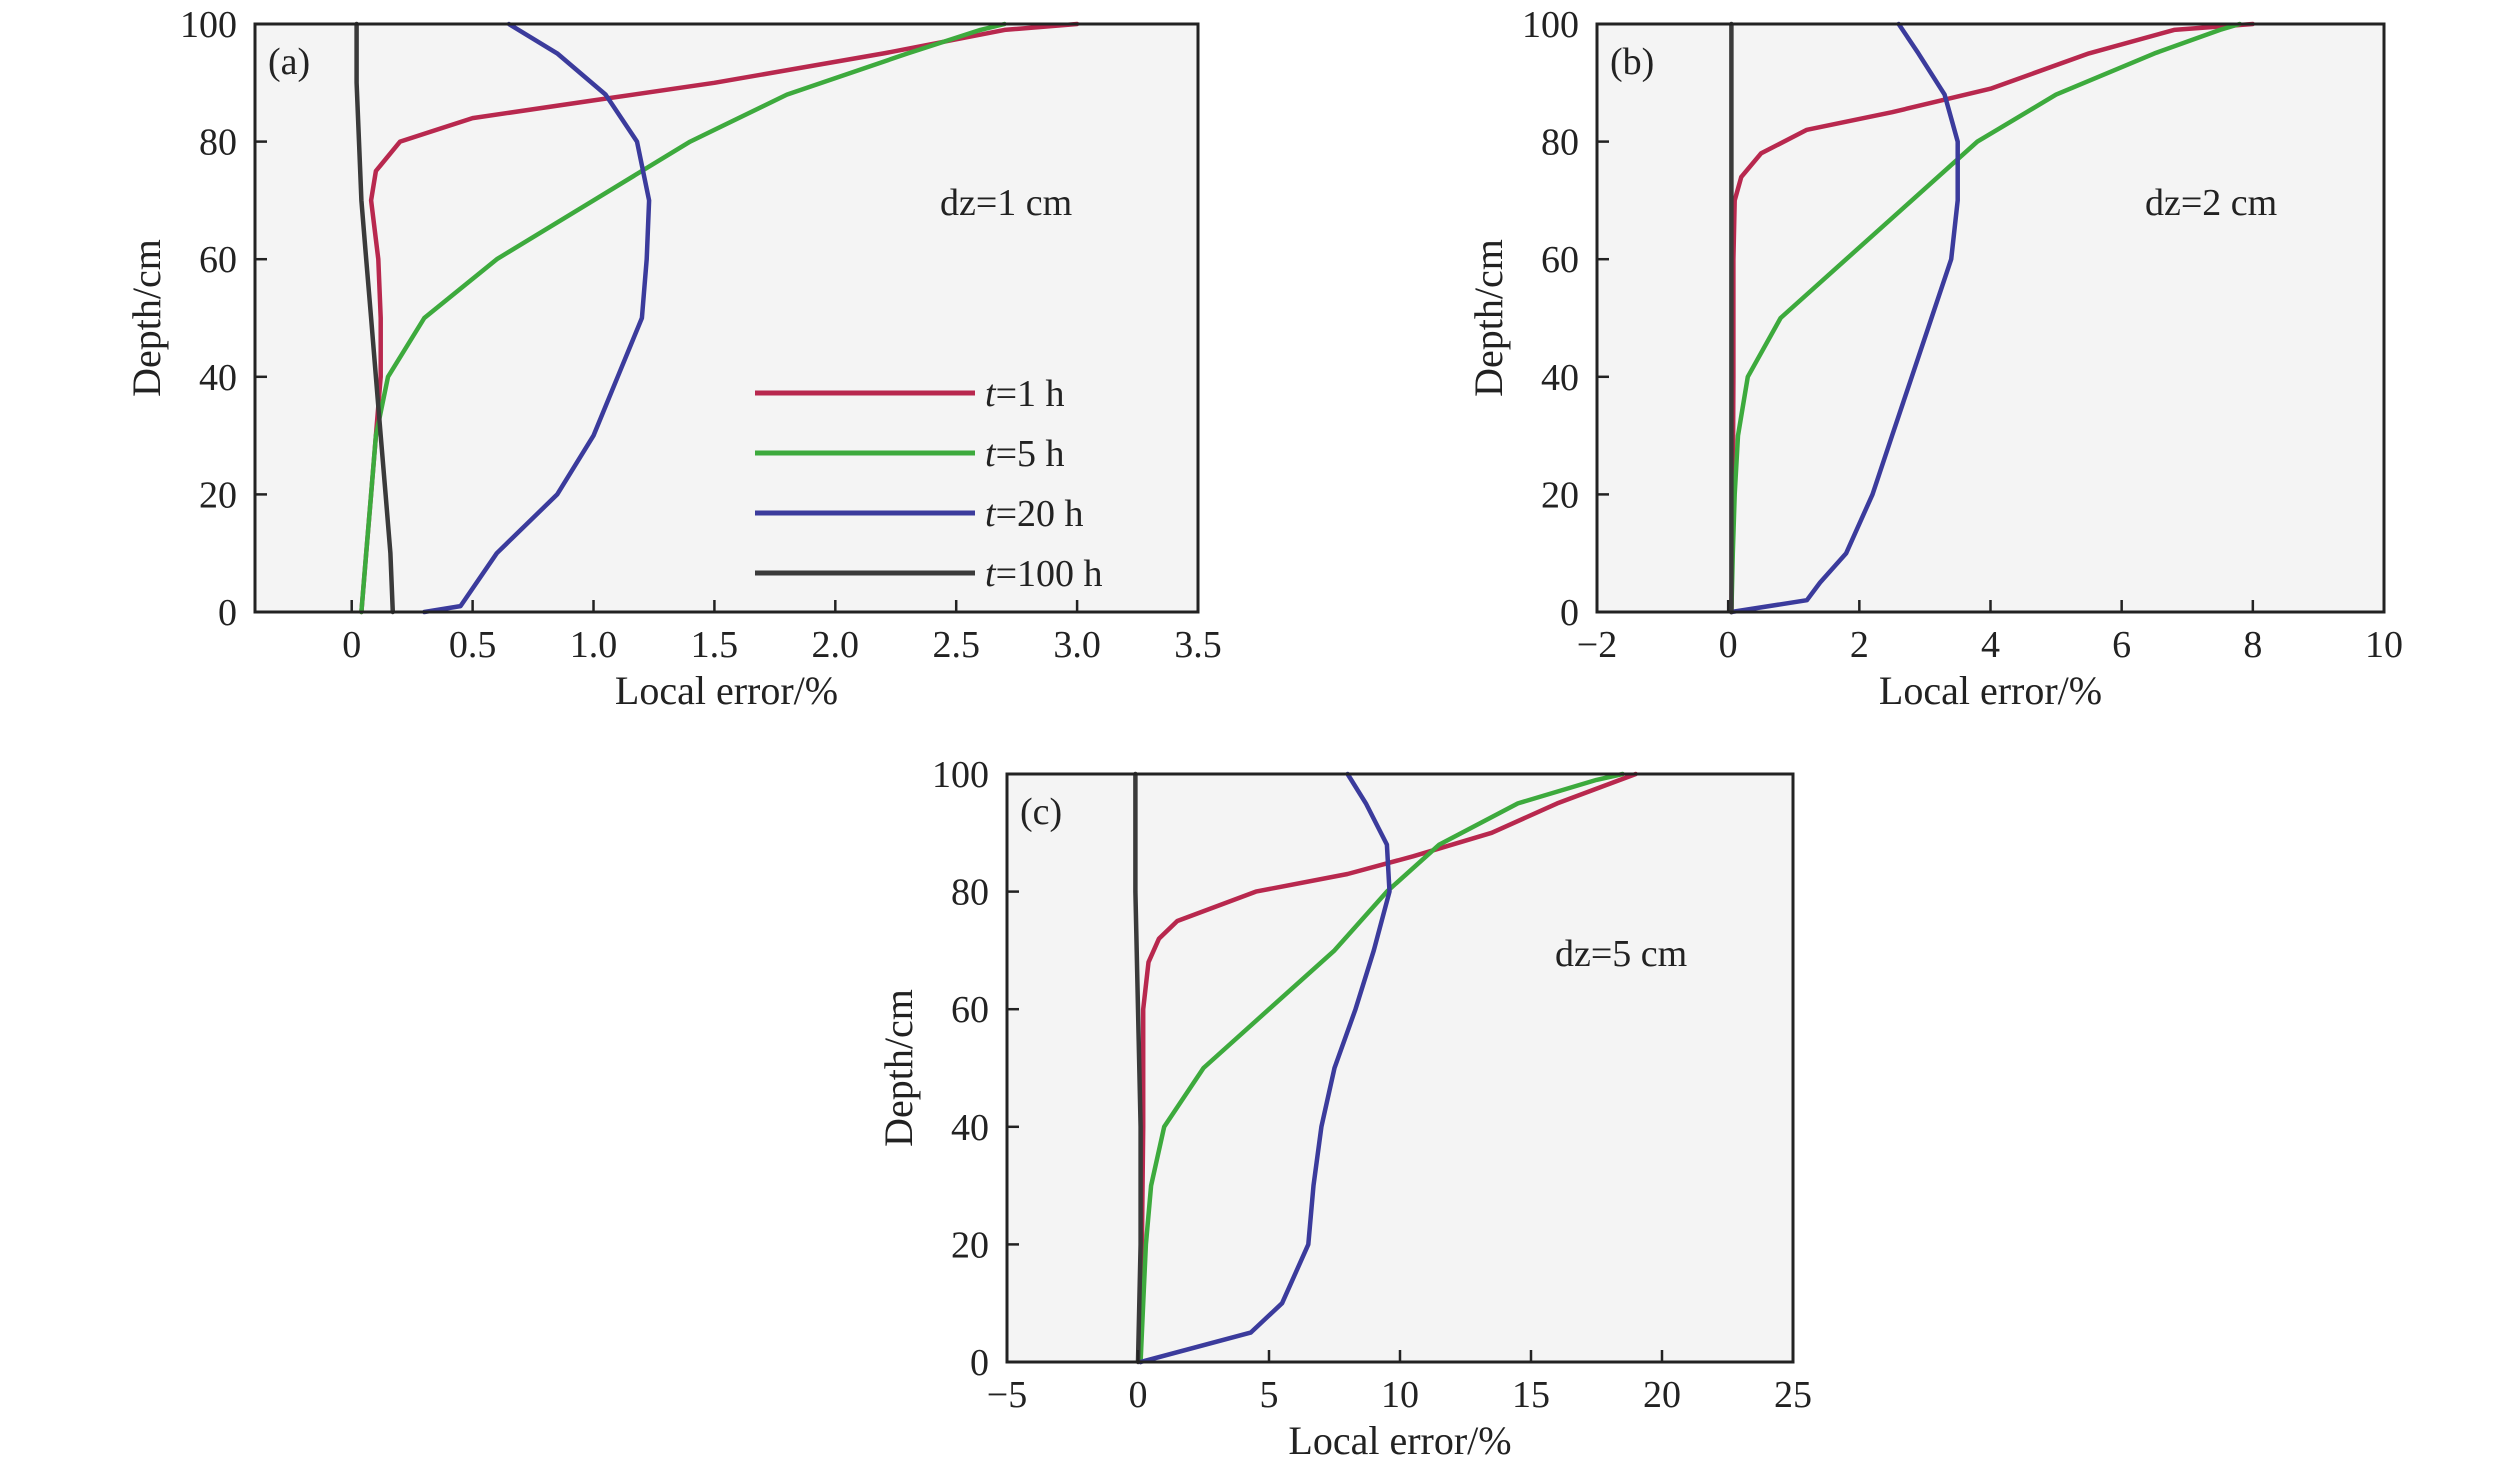 This screenshot has width=2519, height=1472. I want to click on panel-c-ytick-label: 80, so click(970, 893).